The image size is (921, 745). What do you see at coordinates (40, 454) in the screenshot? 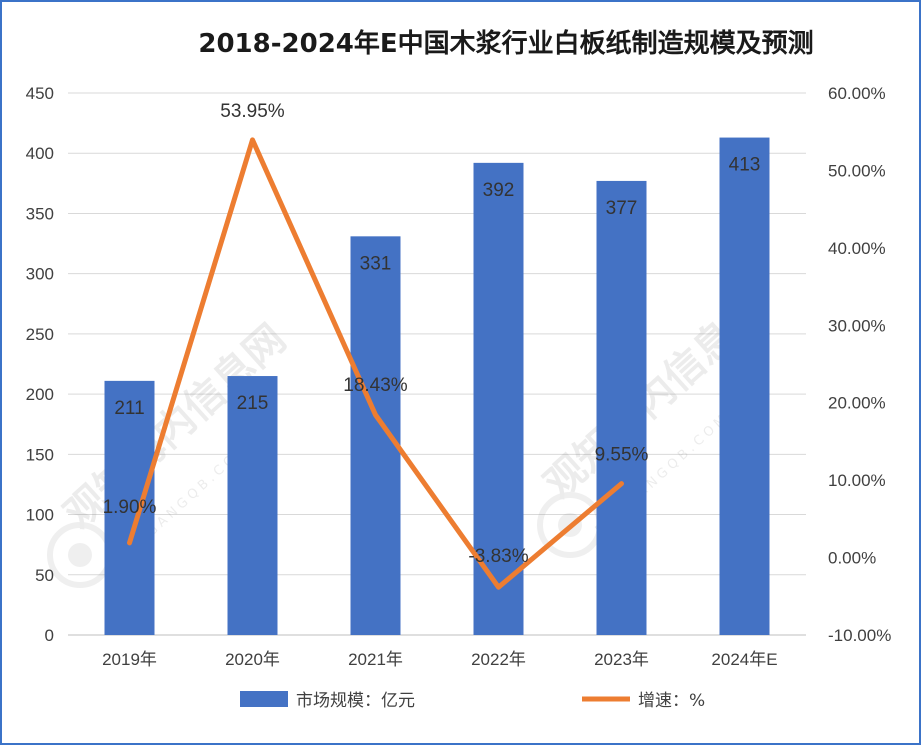
I see `left-tick-label: 150` at bounding box center [40, 454].